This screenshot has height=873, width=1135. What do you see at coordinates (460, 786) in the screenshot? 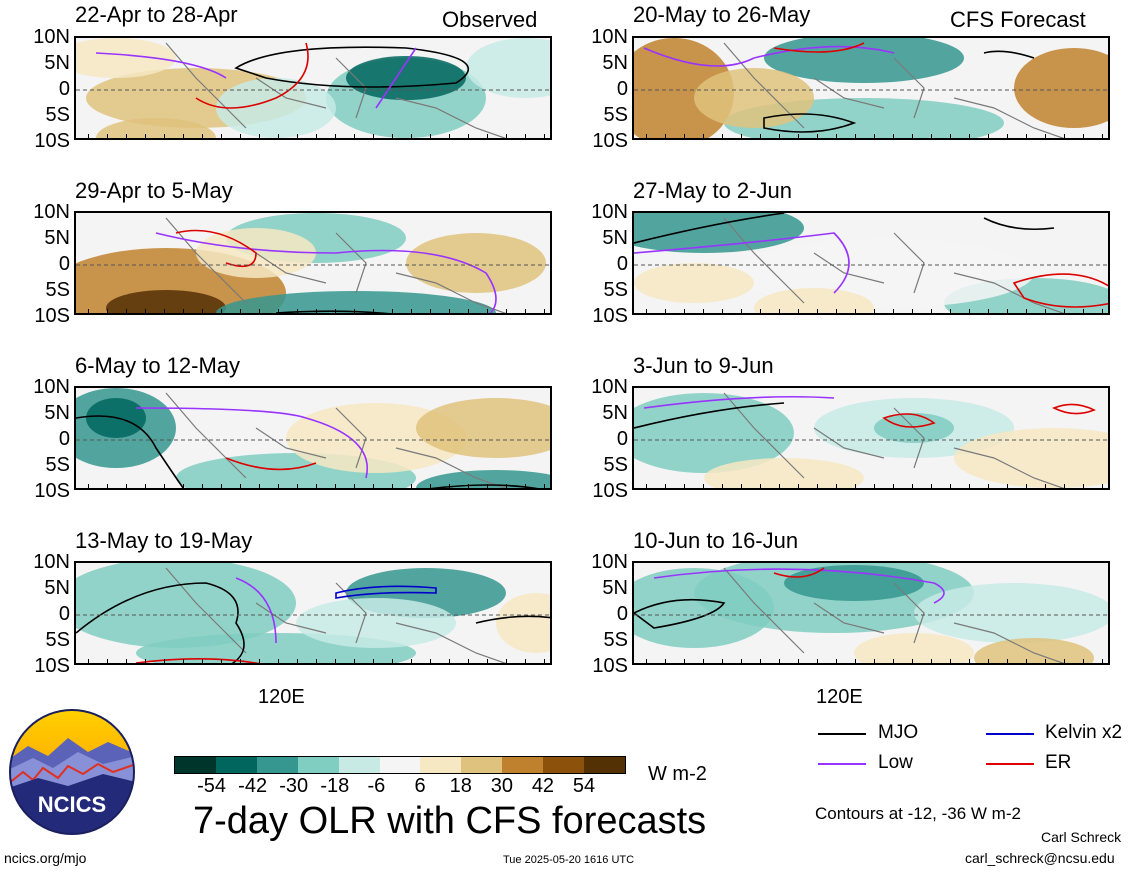
I see `colorbar-tick-label: 18` at bounding box center [460, 786].